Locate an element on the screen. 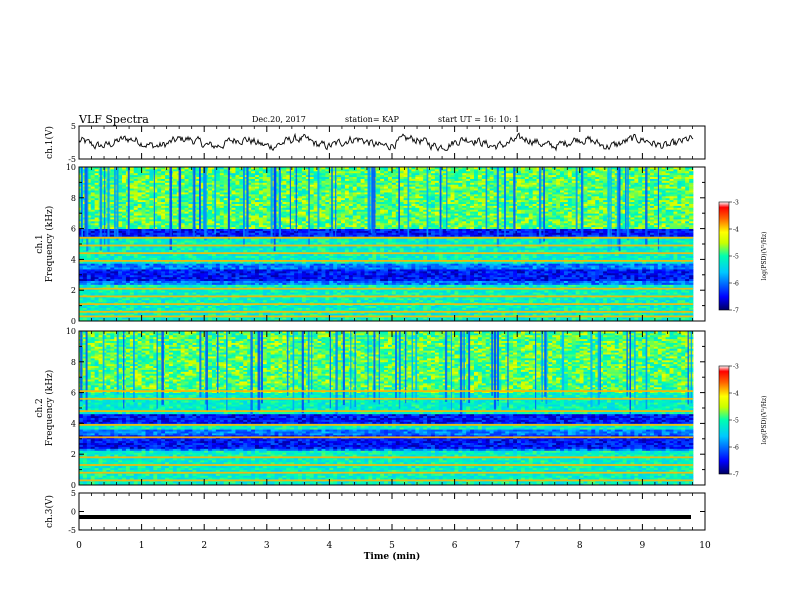  x-tick-label: 8 is located at coordinates (580, 546).